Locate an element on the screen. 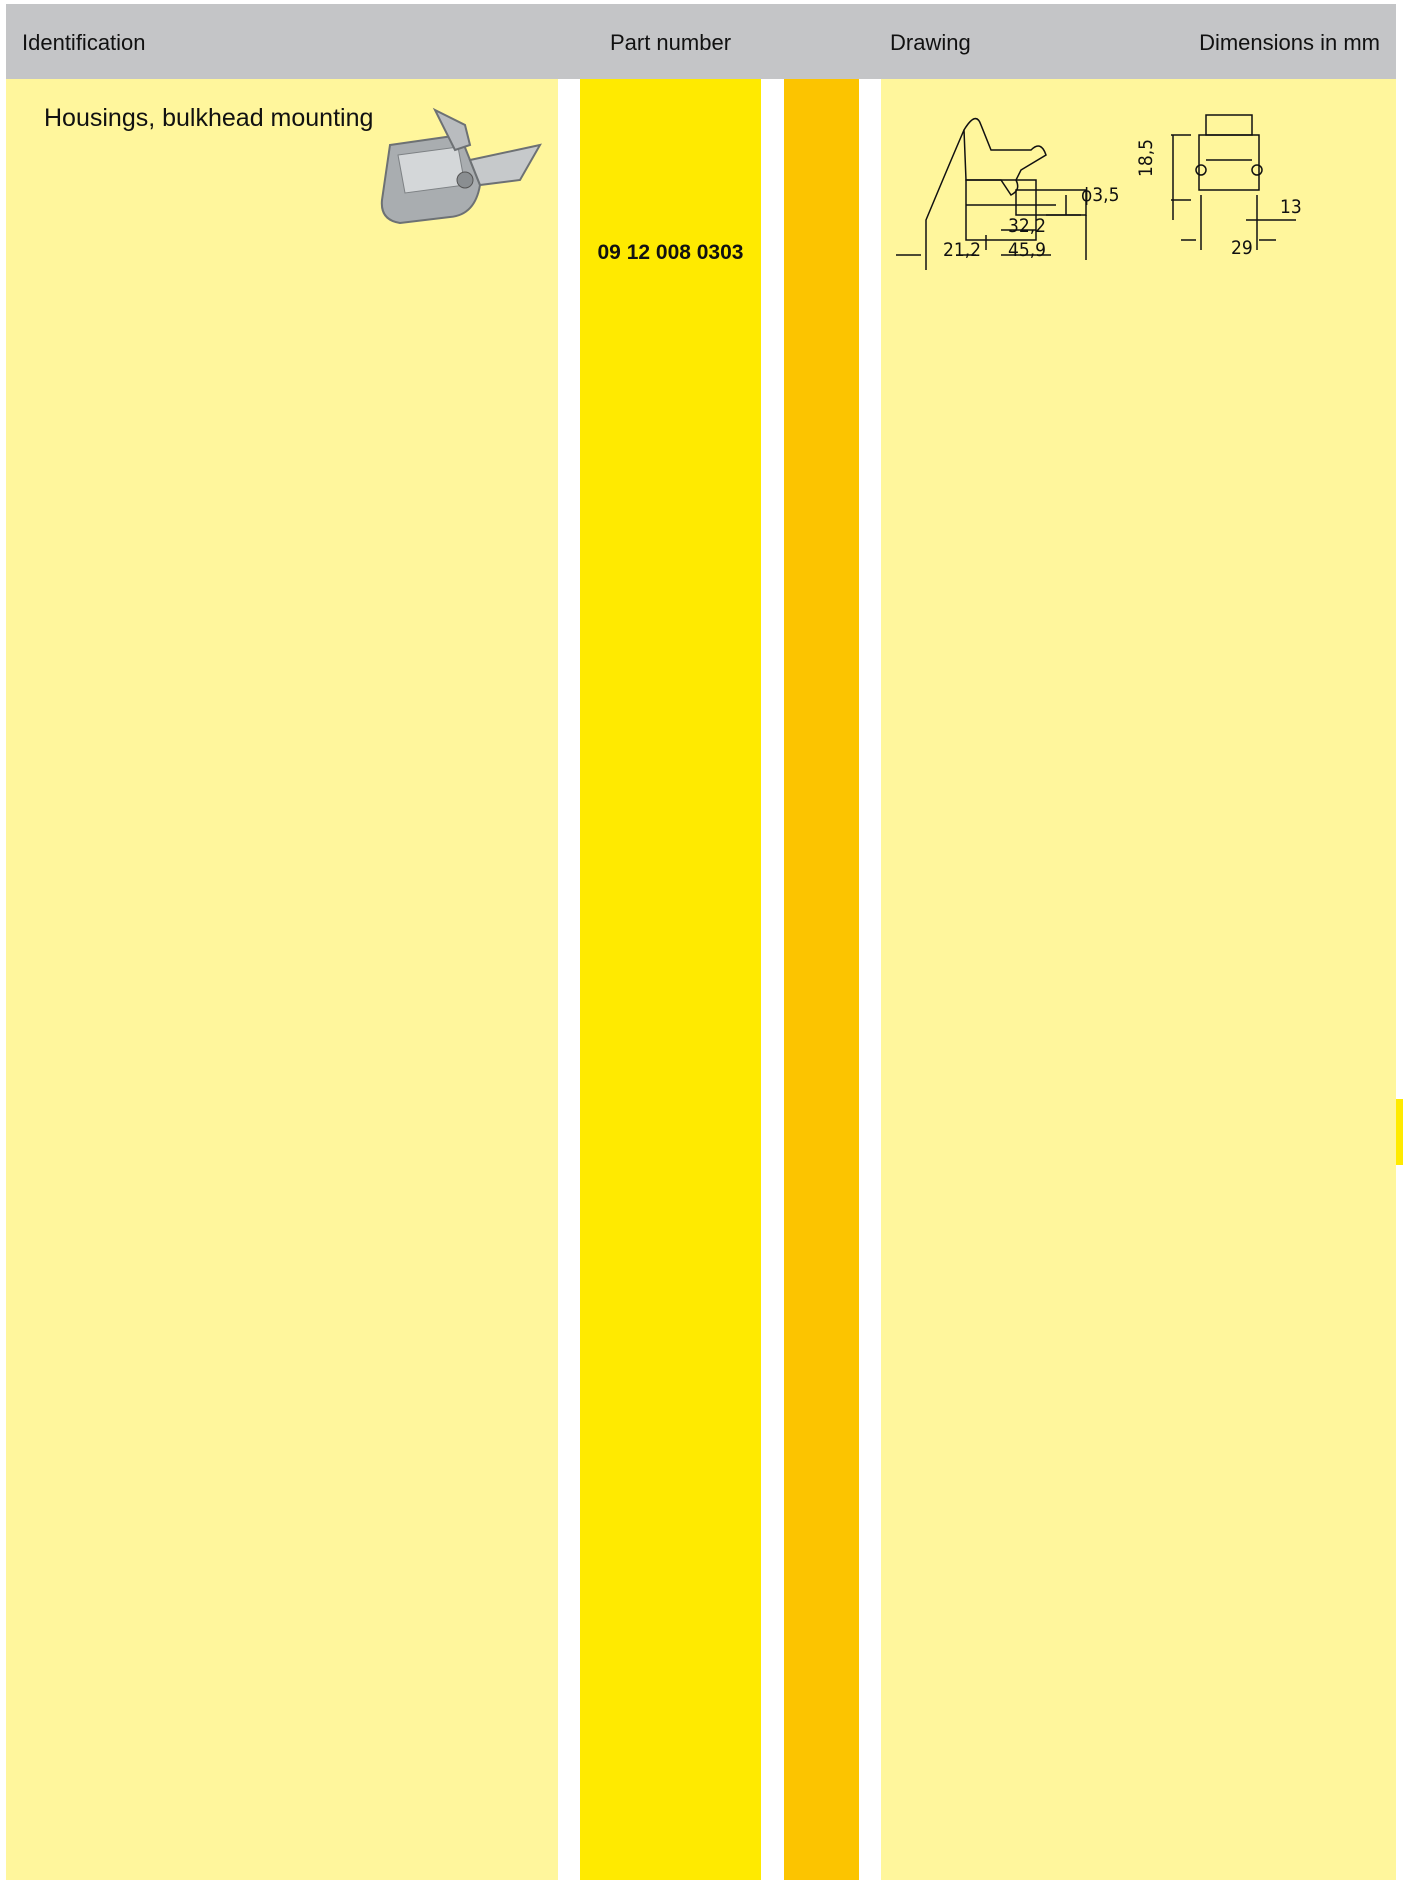 The image size is (1405, 1880). dimension-label: 13,4 is located at coordinates (1290, 207).